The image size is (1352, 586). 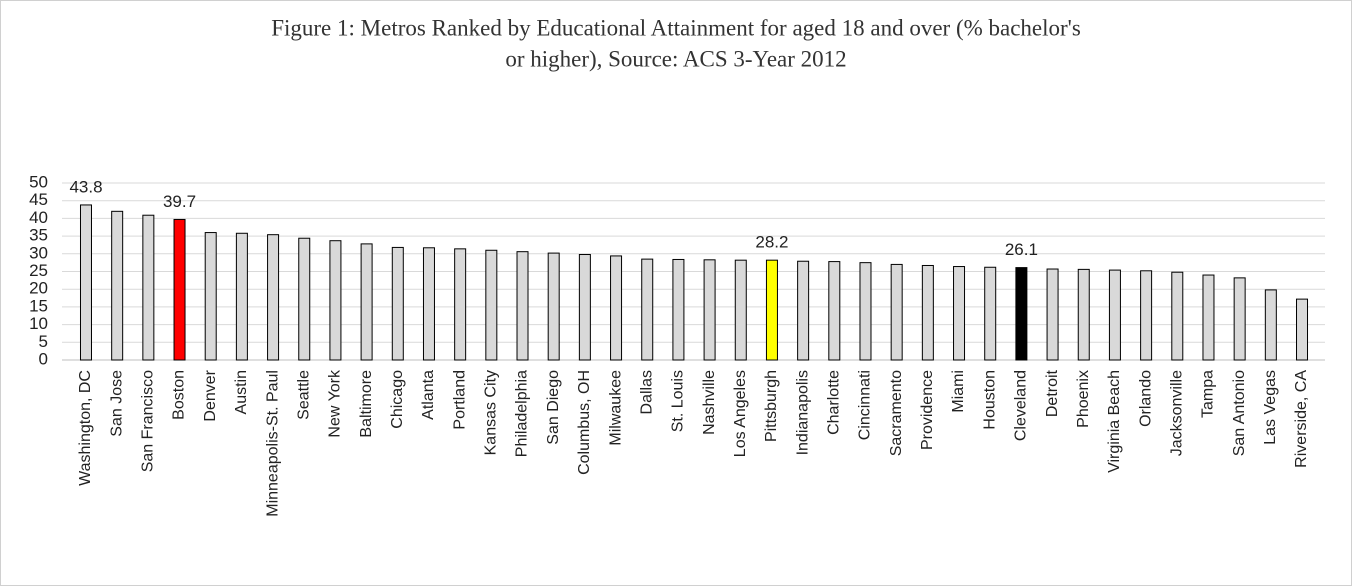 I want to click on y-tick-label: 0, so click(x=43, y=358).